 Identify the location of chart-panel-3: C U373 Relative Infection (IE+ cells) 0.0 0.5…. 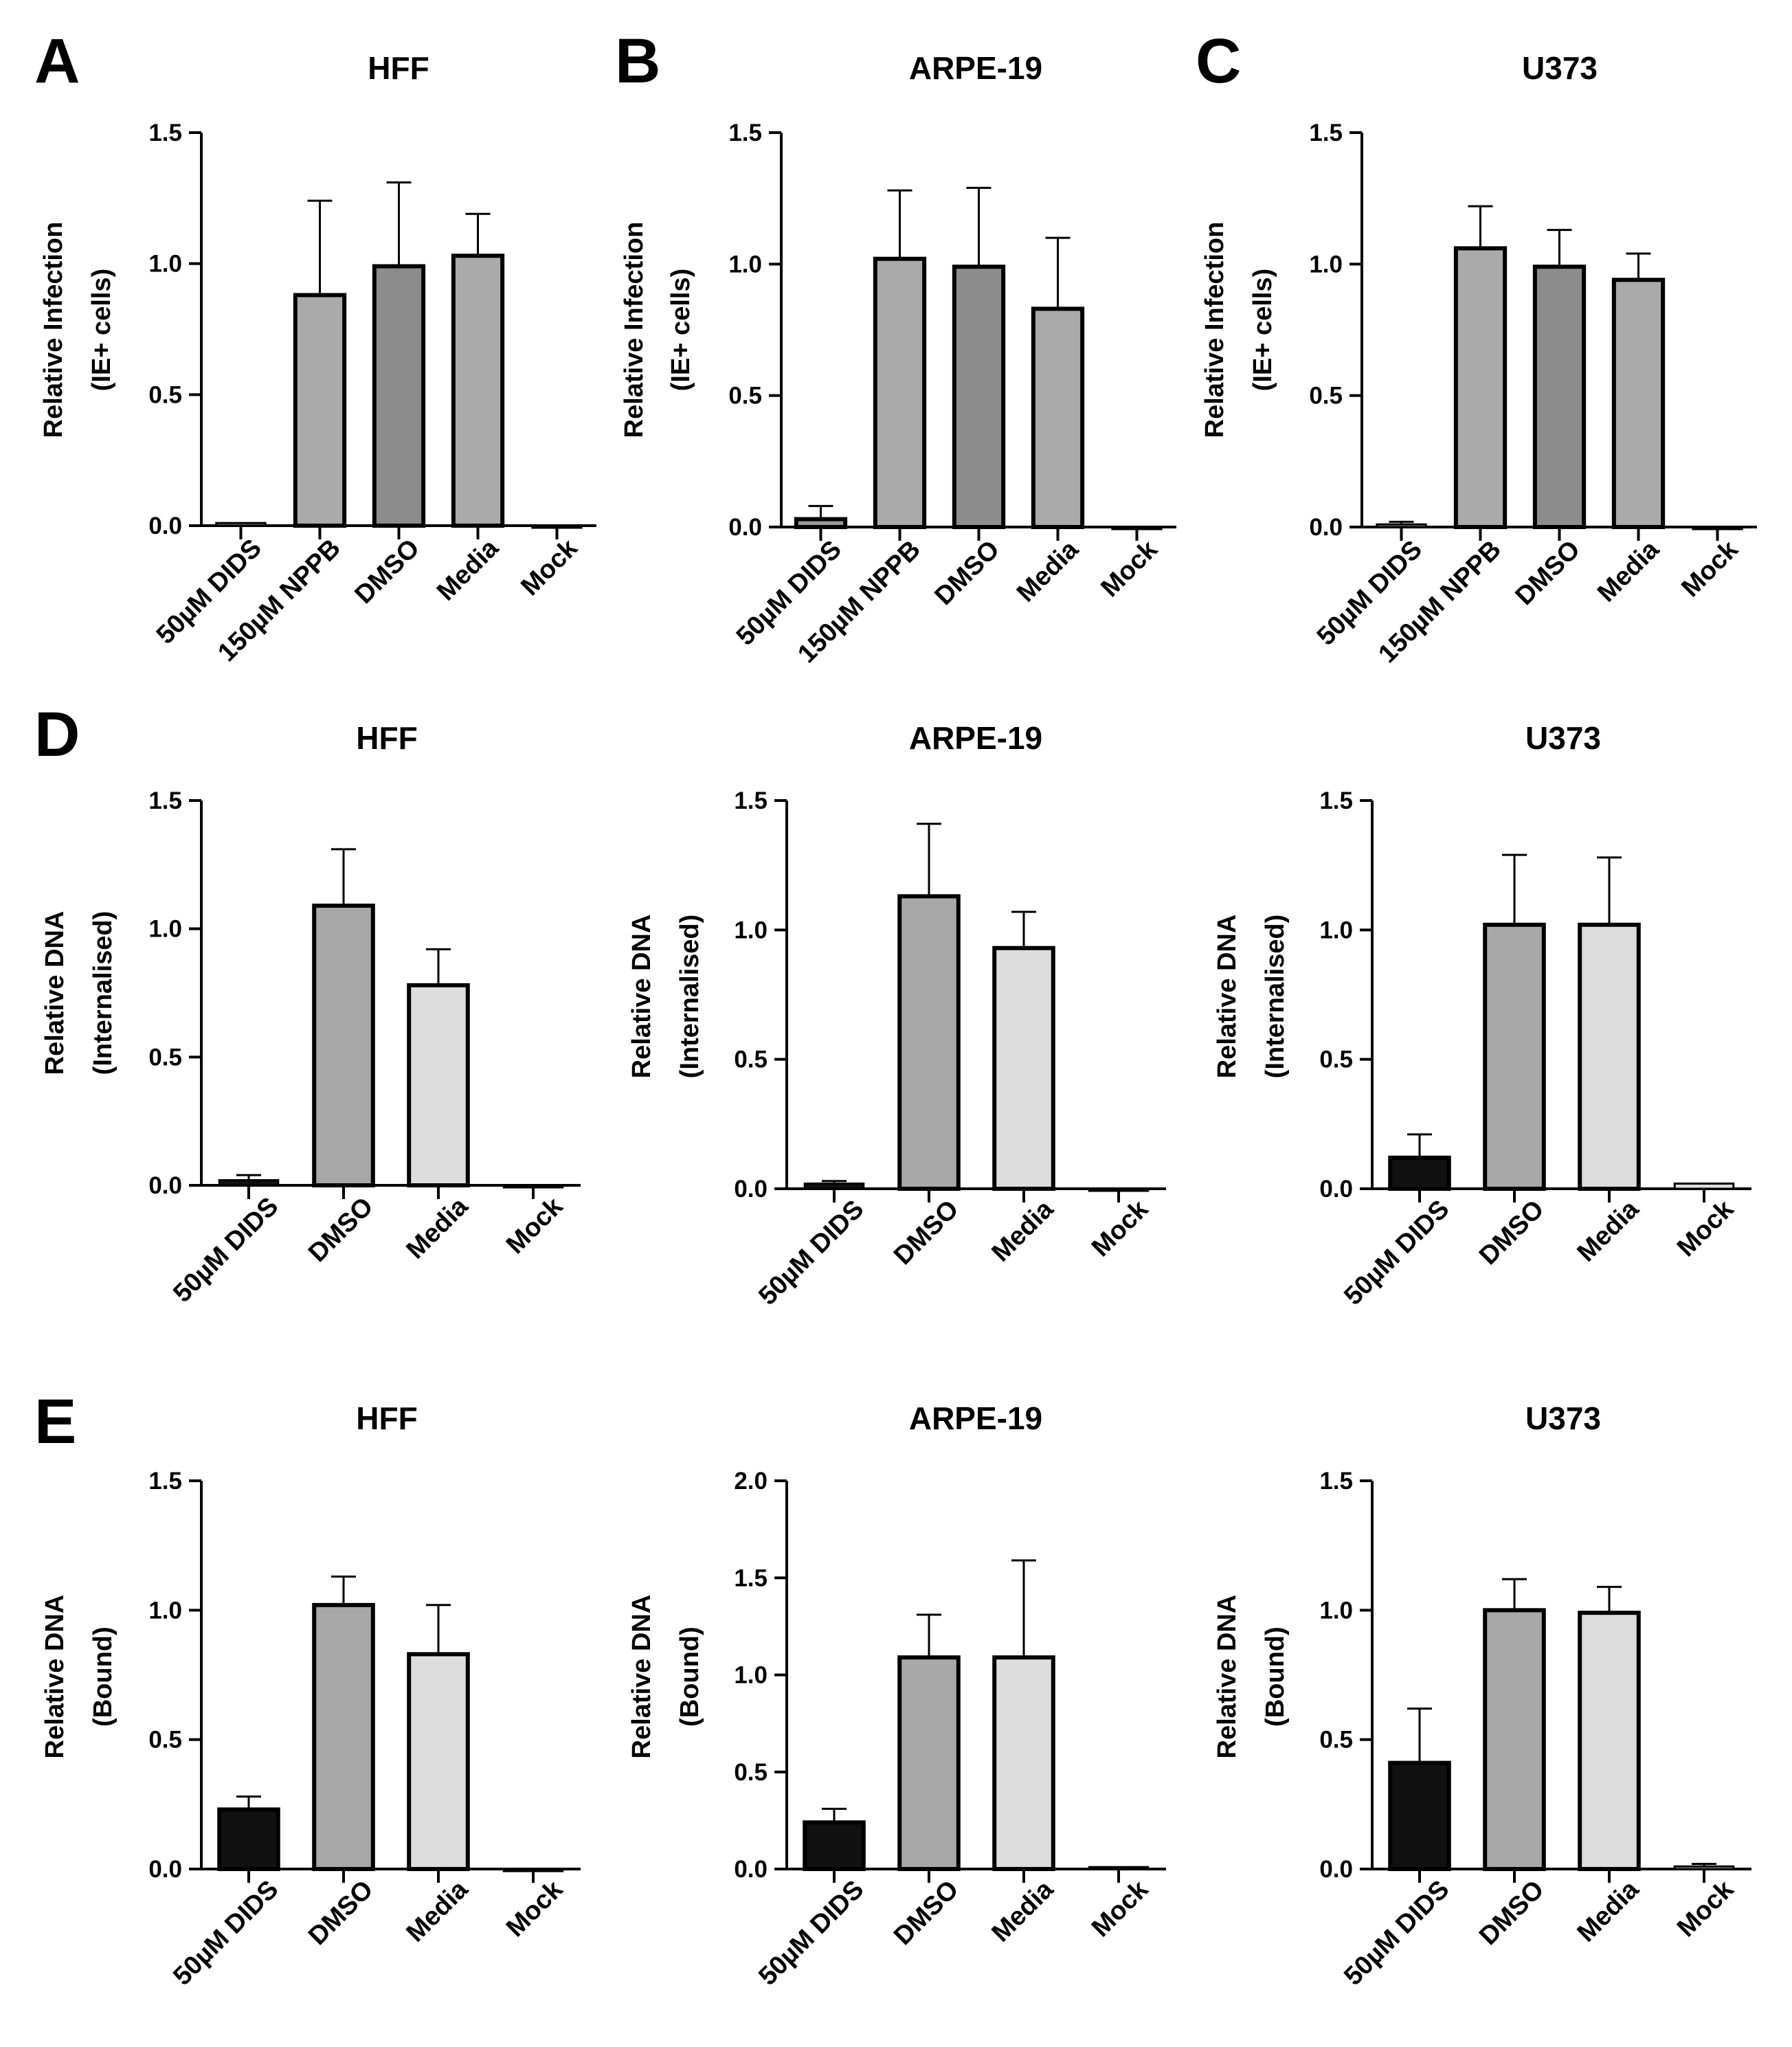
(1477, 347).